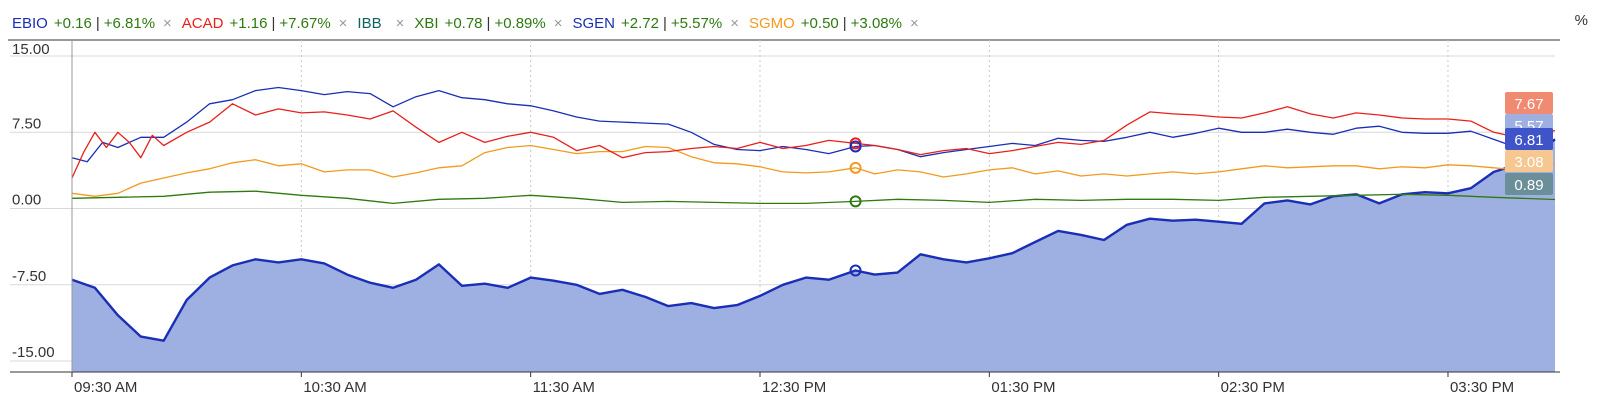 Image resolution: width=1600 pixels, height=411 pixels. Describe the element at coordinates (29, 276) in the screenshot. I see `y-tick-label: -7.50` at that location.